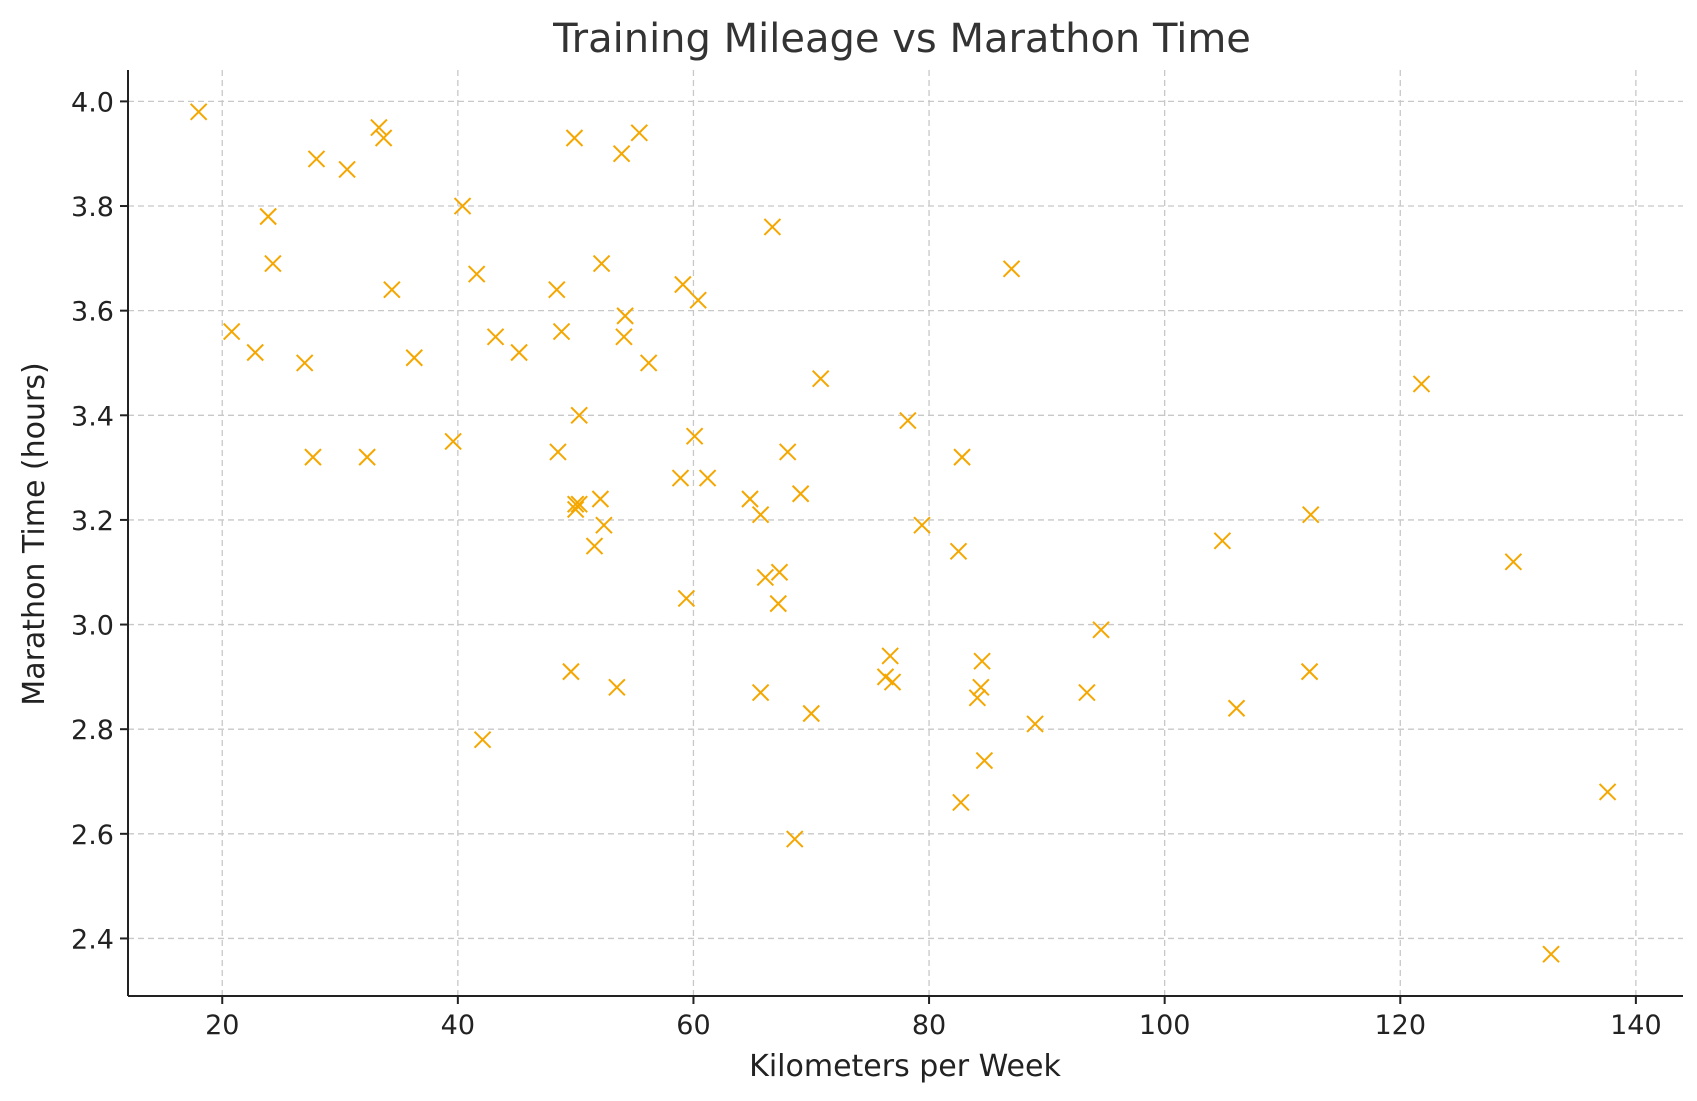 This screenshot has height=1101, width=1697. I want to click on y-tick-label: 3.4, so click(92, 416).